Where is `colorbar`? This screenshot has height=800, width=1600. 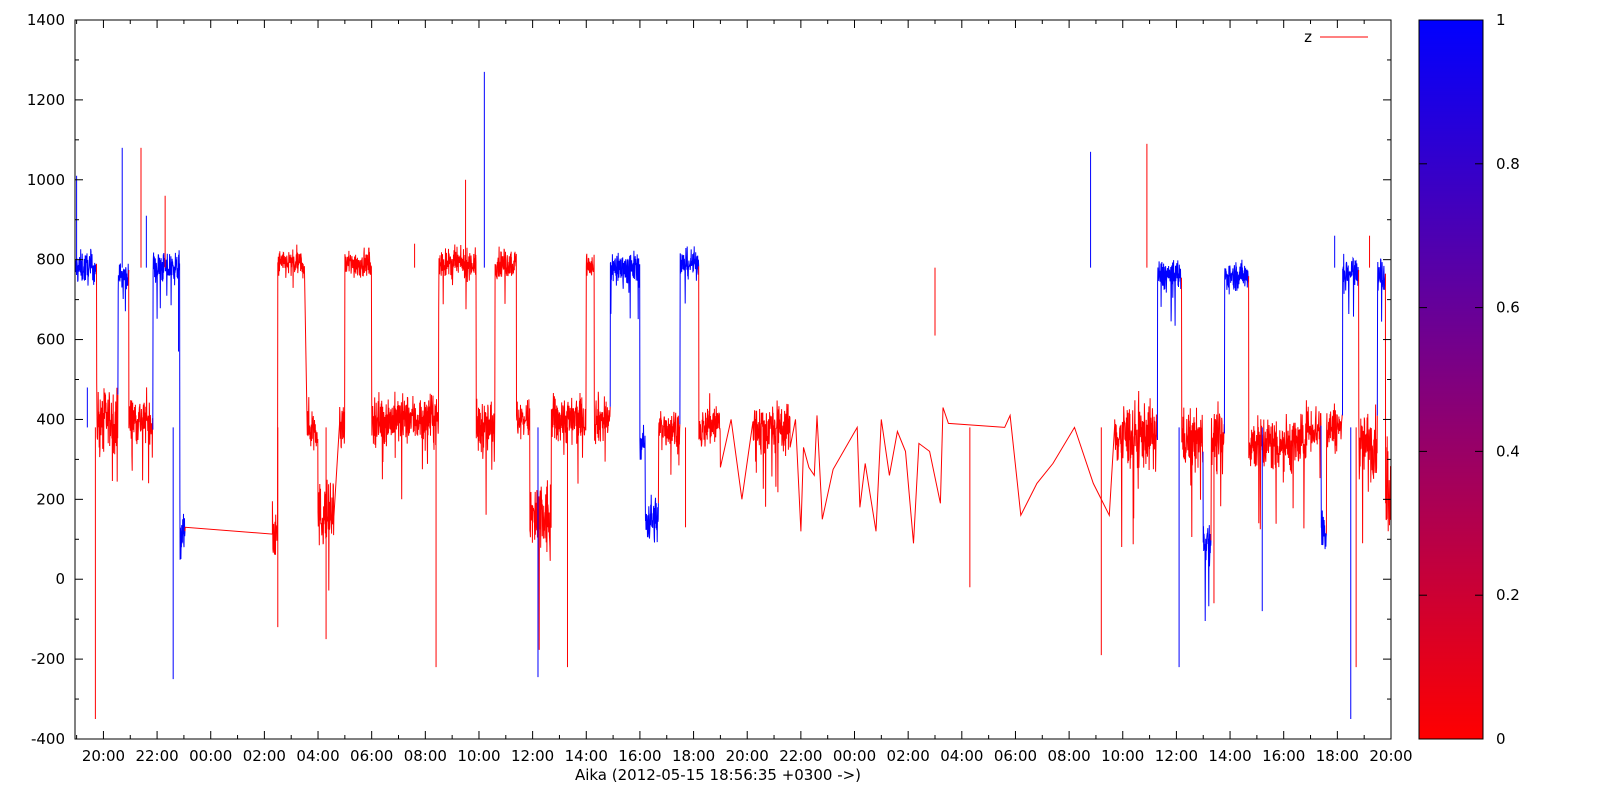
colorbar is located at coordinates (1451, 379).